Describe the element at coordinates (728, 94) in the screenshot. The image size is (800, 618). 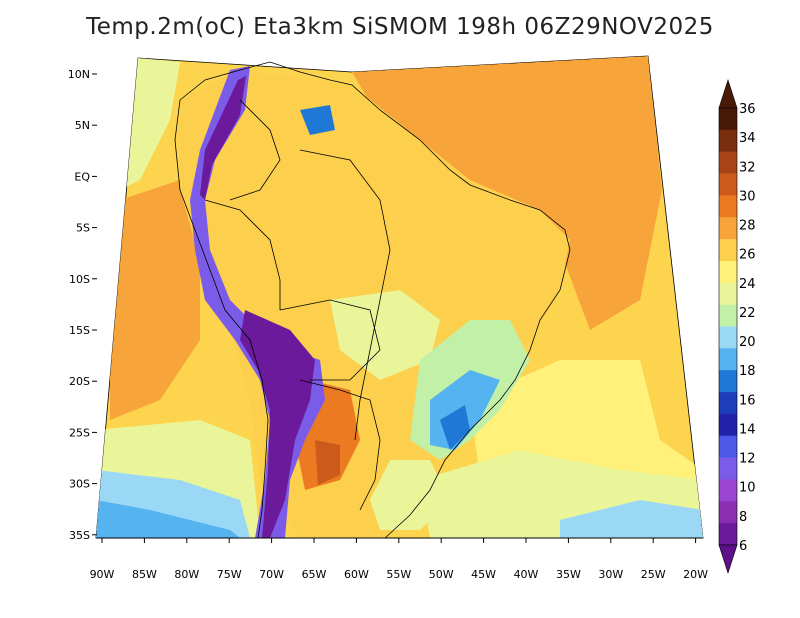
I see `legend-arrow-top` at that location.